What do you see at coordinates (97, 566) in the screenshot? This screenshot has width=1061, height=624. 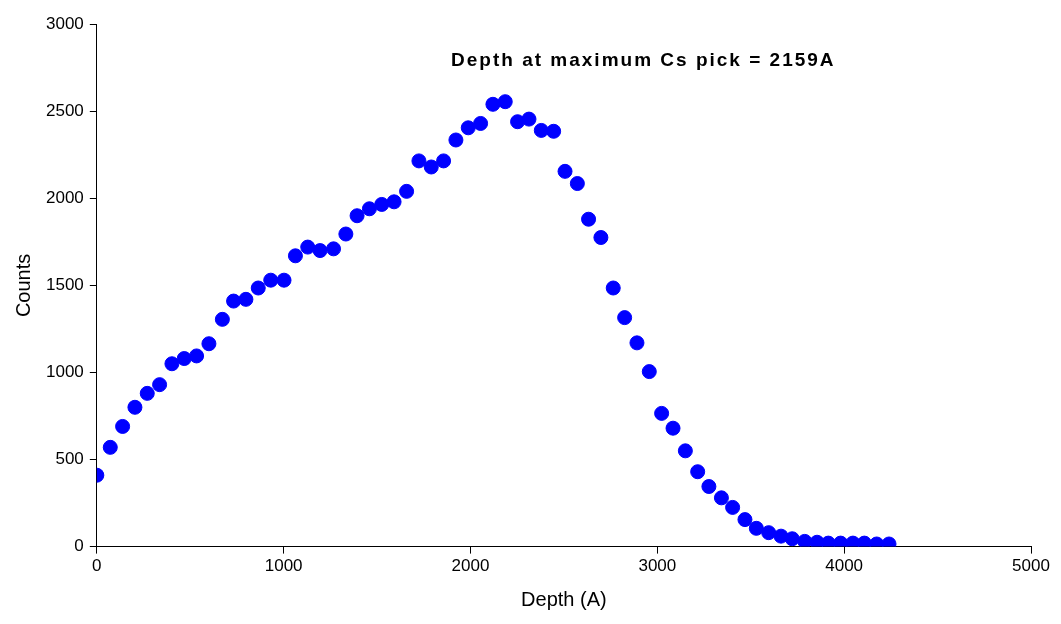 I see `x-tick-label: 0` at bounding box center [97, 566].